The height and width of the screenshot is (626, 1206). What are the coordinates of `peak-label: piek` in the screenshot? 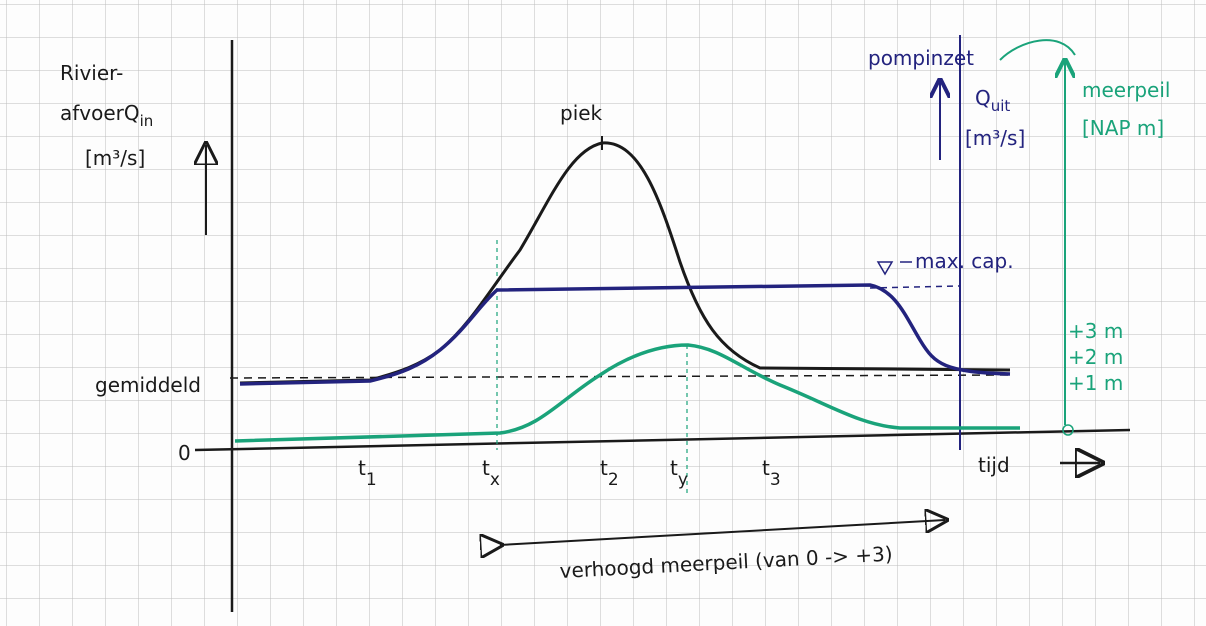 It's located at (581, 113).